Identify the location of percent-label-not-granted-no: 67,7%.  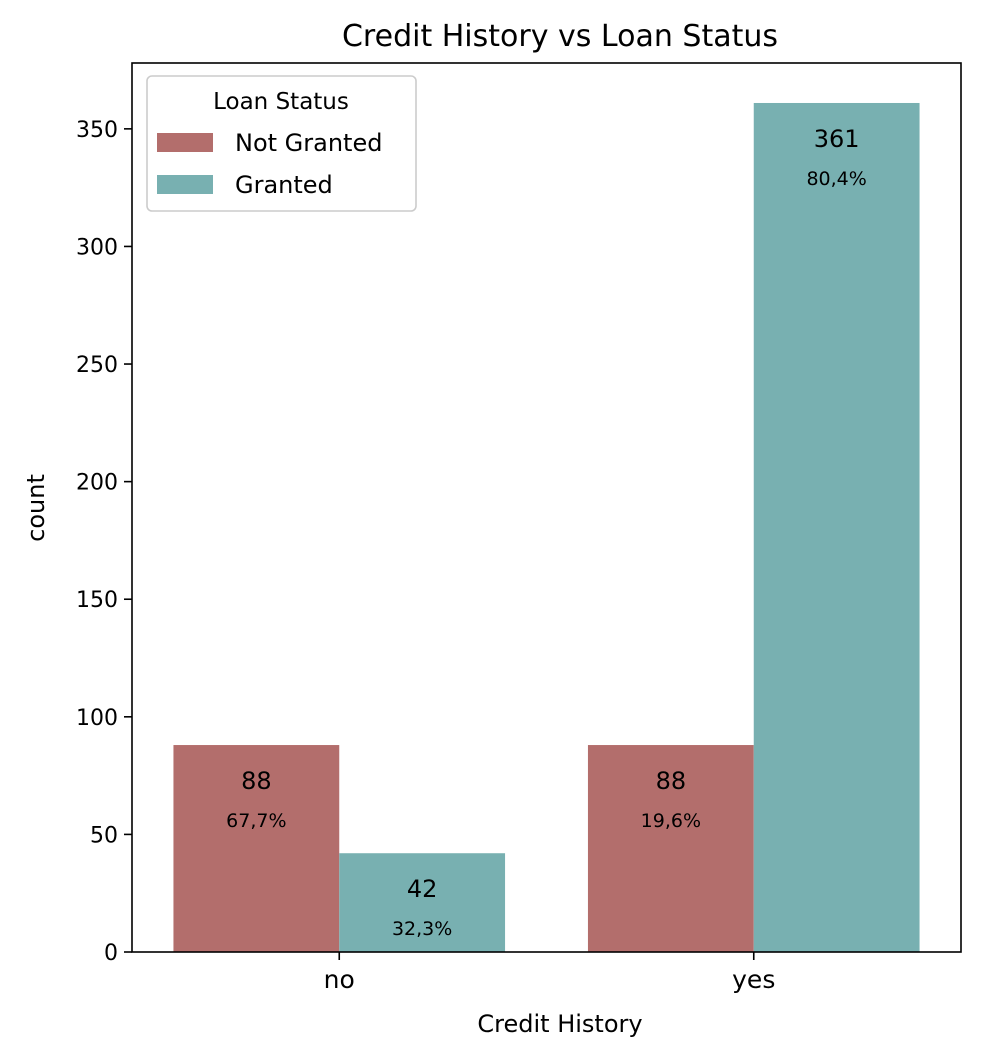
(256, 821).